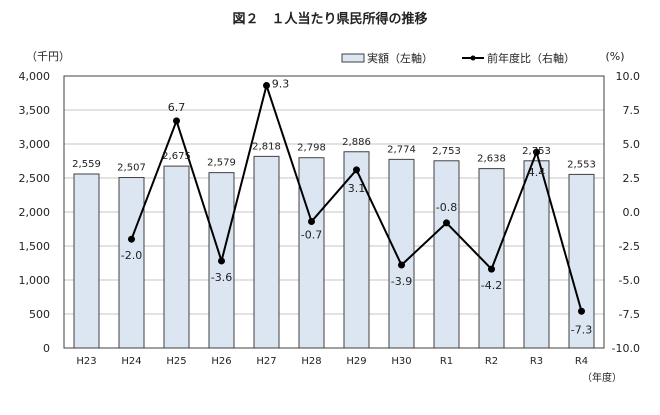 This screenshot has width=660, height=415. Describe the element at coordinates (35, 178) in the screenshot. I see `left-tick-label: 2,500` at that location.